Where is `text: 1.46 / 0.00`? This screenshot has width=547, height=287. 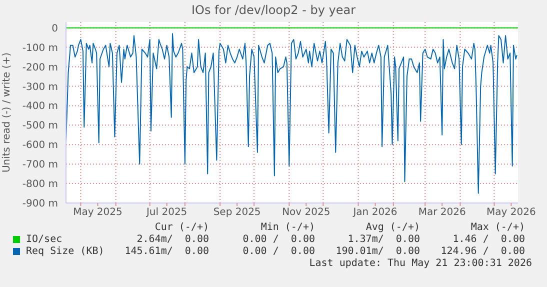
text: 1.46 / 0.00 is located at coordinates (488, 239).